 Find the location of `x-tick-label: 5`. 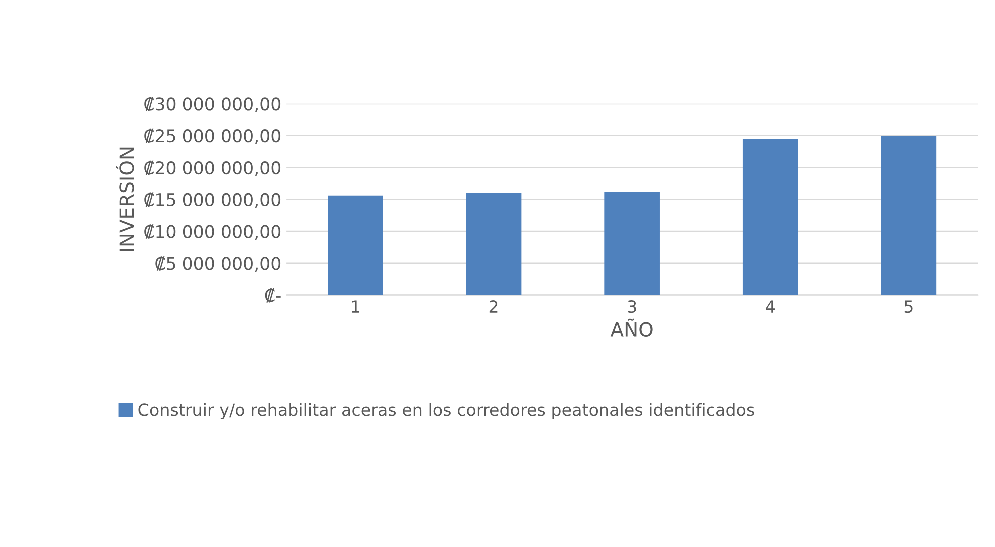

x-tick-label: 5 is located at coordinates (908, 307).